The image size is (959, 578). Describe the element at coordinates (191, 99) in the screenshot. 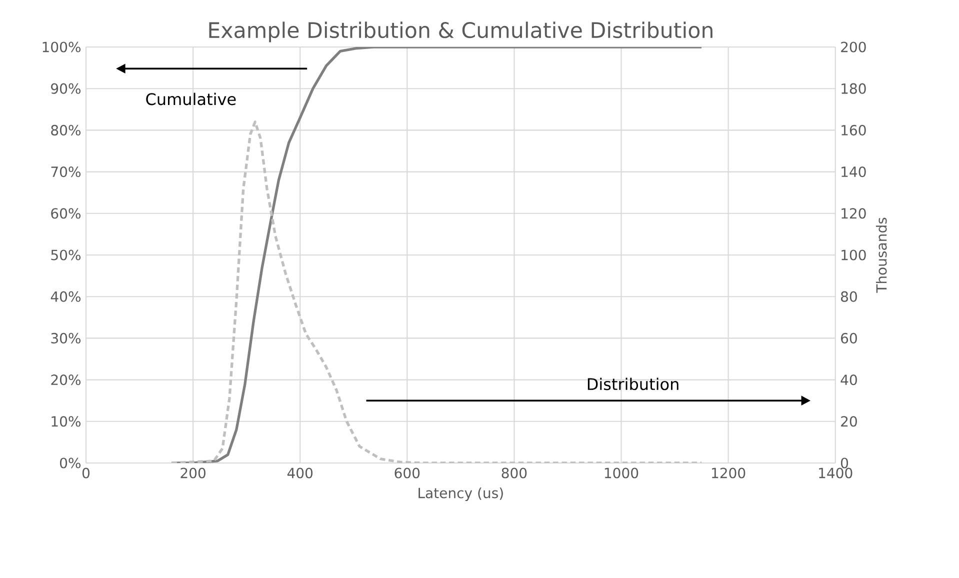

I see `annotation: Cumulative` at that location.